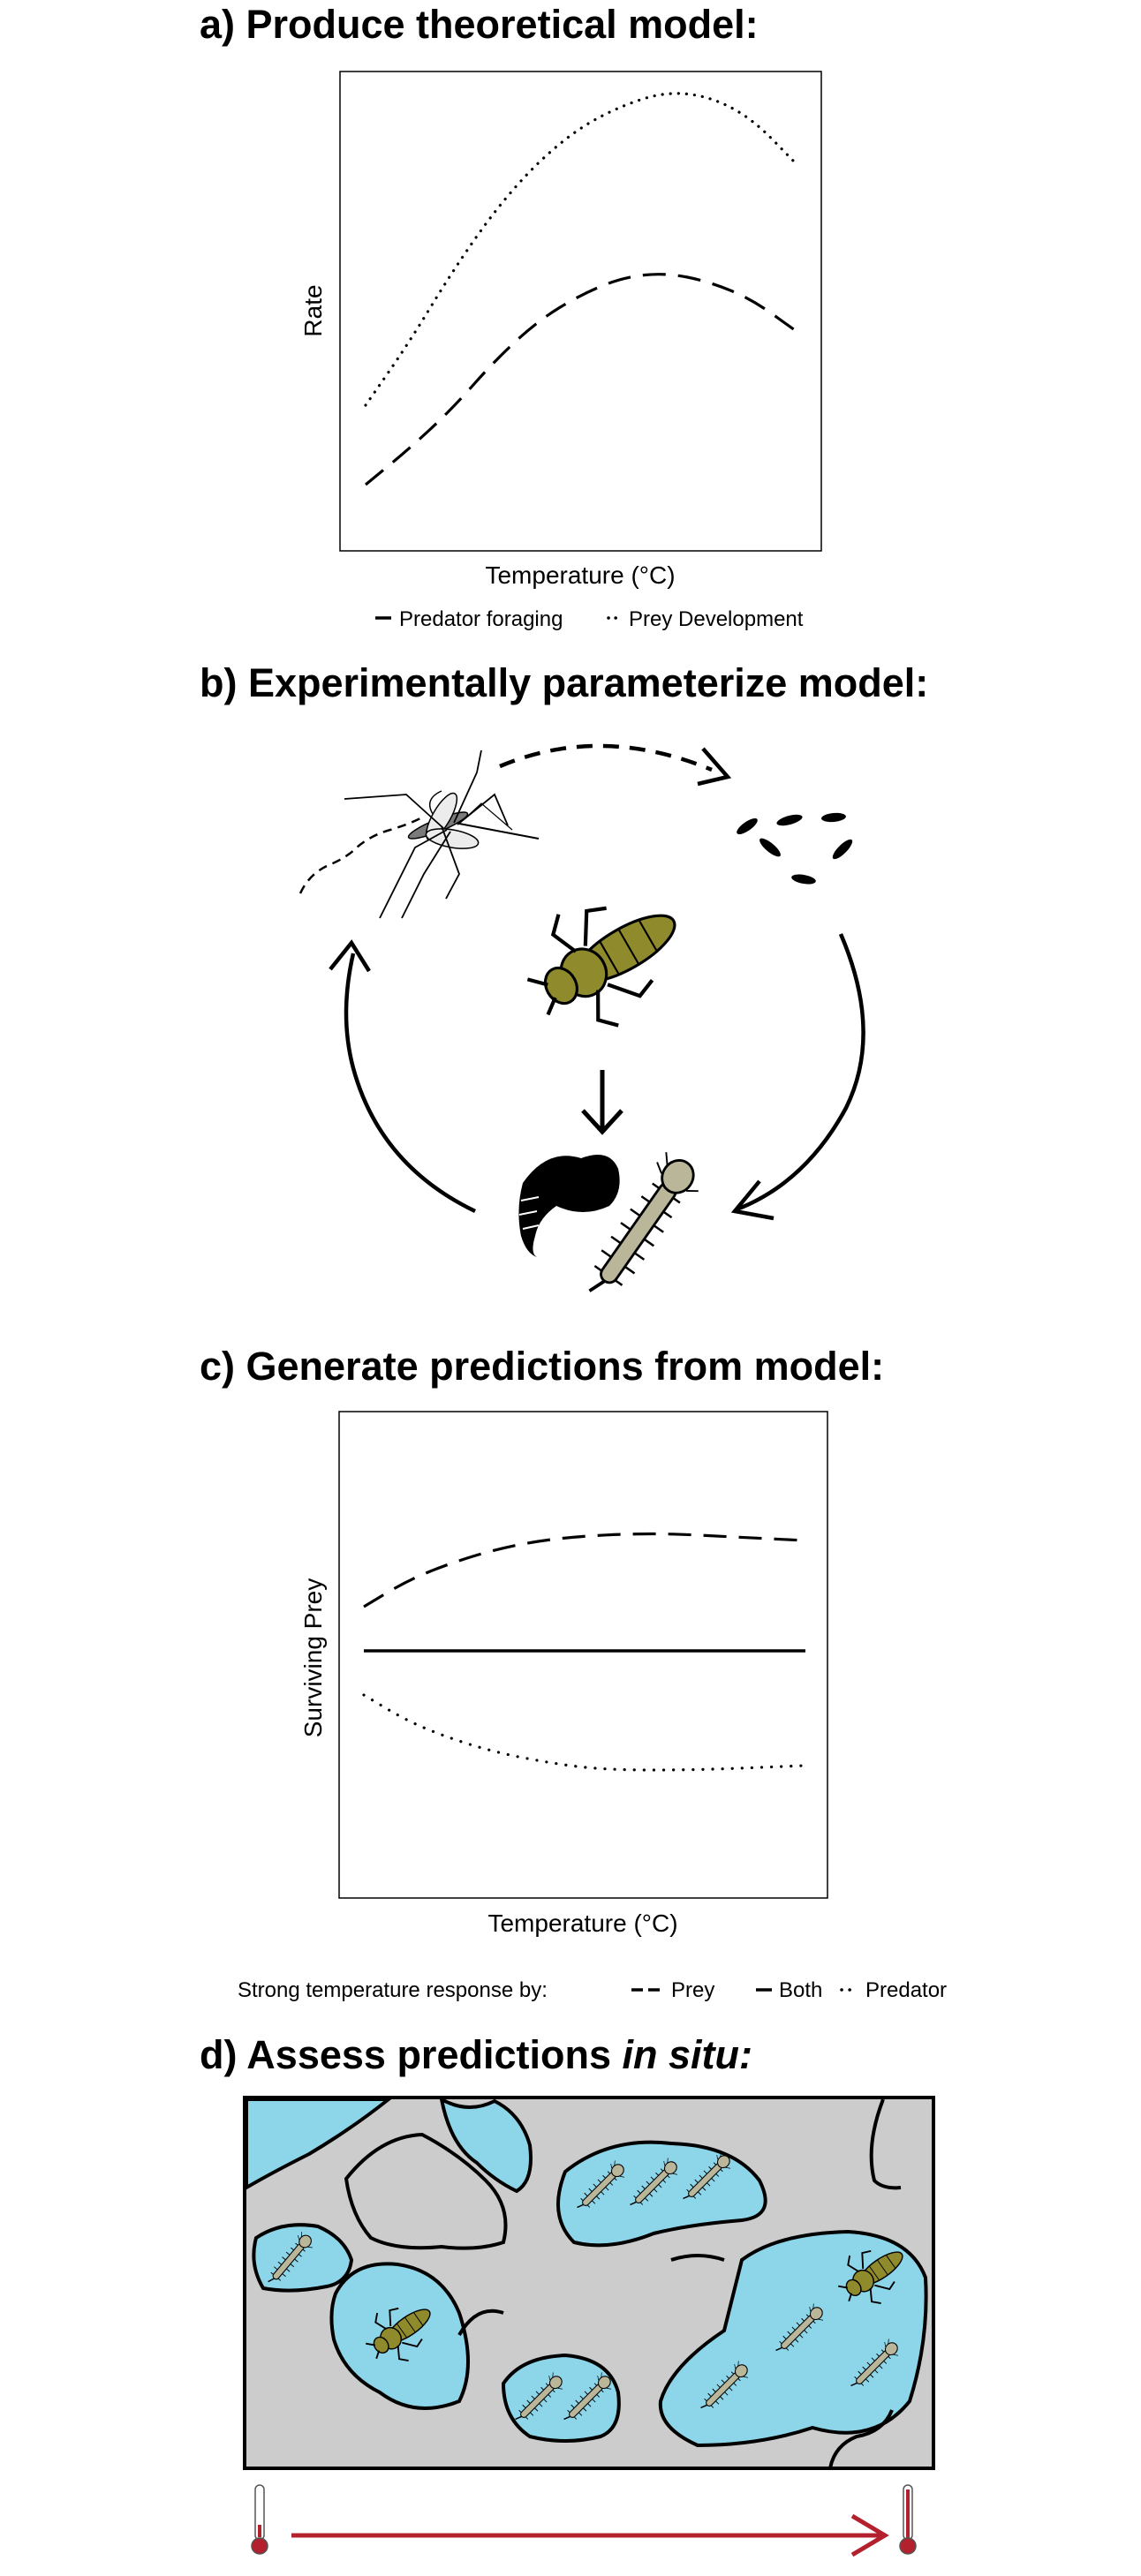  What do you see at coordinates (584, 1733) in the screenshot?
I see `predator-response-line` at bounding box center [584, 1733].